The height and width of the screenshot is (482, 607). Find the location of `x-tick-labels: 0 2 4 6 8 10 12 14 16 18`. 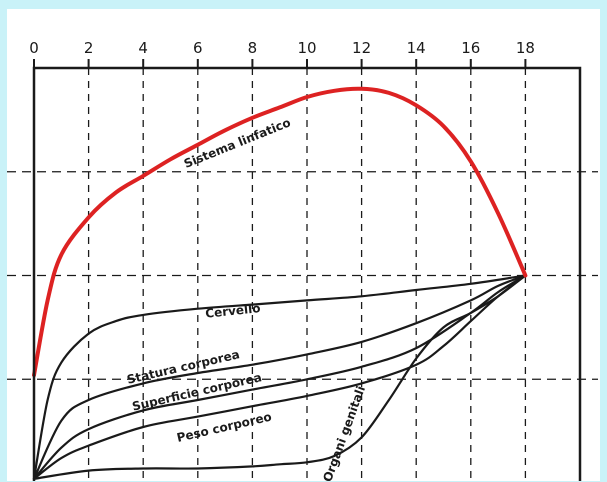

x-tick-labels: 0 2 4 6 8 10 12 14 16 18 is located at coordinates (282, 53).